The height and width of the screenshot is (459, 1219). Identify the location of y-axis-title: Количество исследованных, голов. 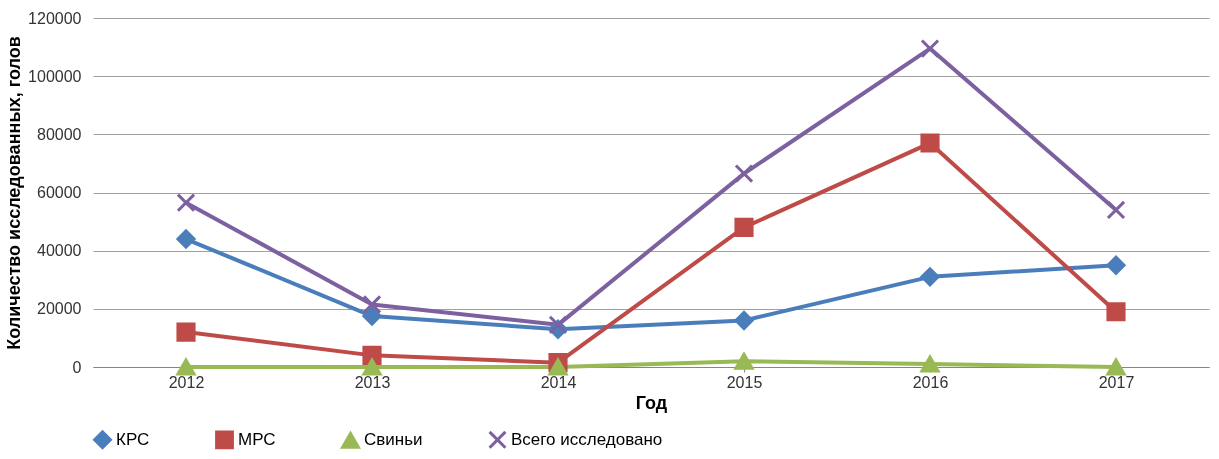
(14, 193).